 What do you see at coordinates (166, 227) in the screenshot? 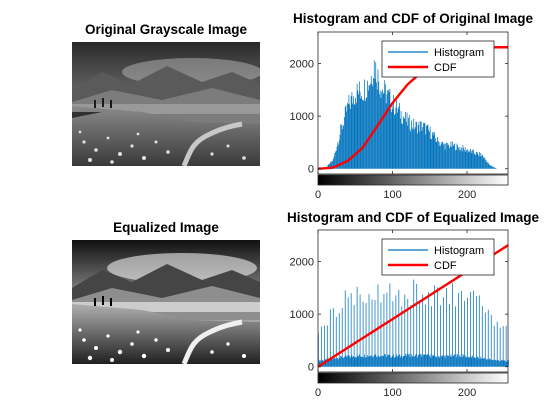
I see `equalized-image-title: Equalized Image` at bounding box center [166, 227].